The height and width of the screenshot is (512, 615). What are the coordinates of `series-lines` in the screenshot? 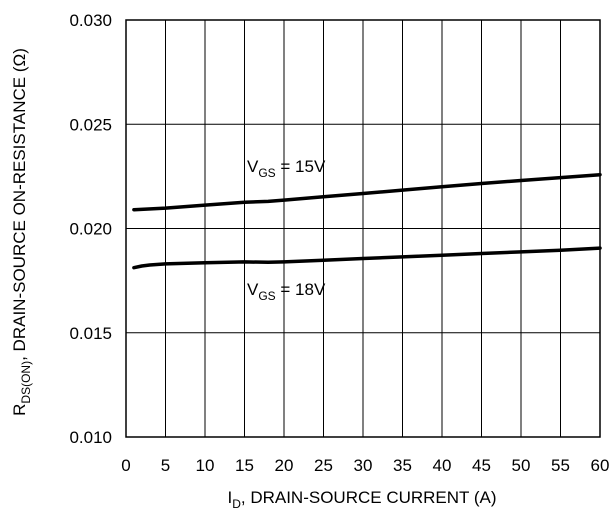 It's located at (367, 221).